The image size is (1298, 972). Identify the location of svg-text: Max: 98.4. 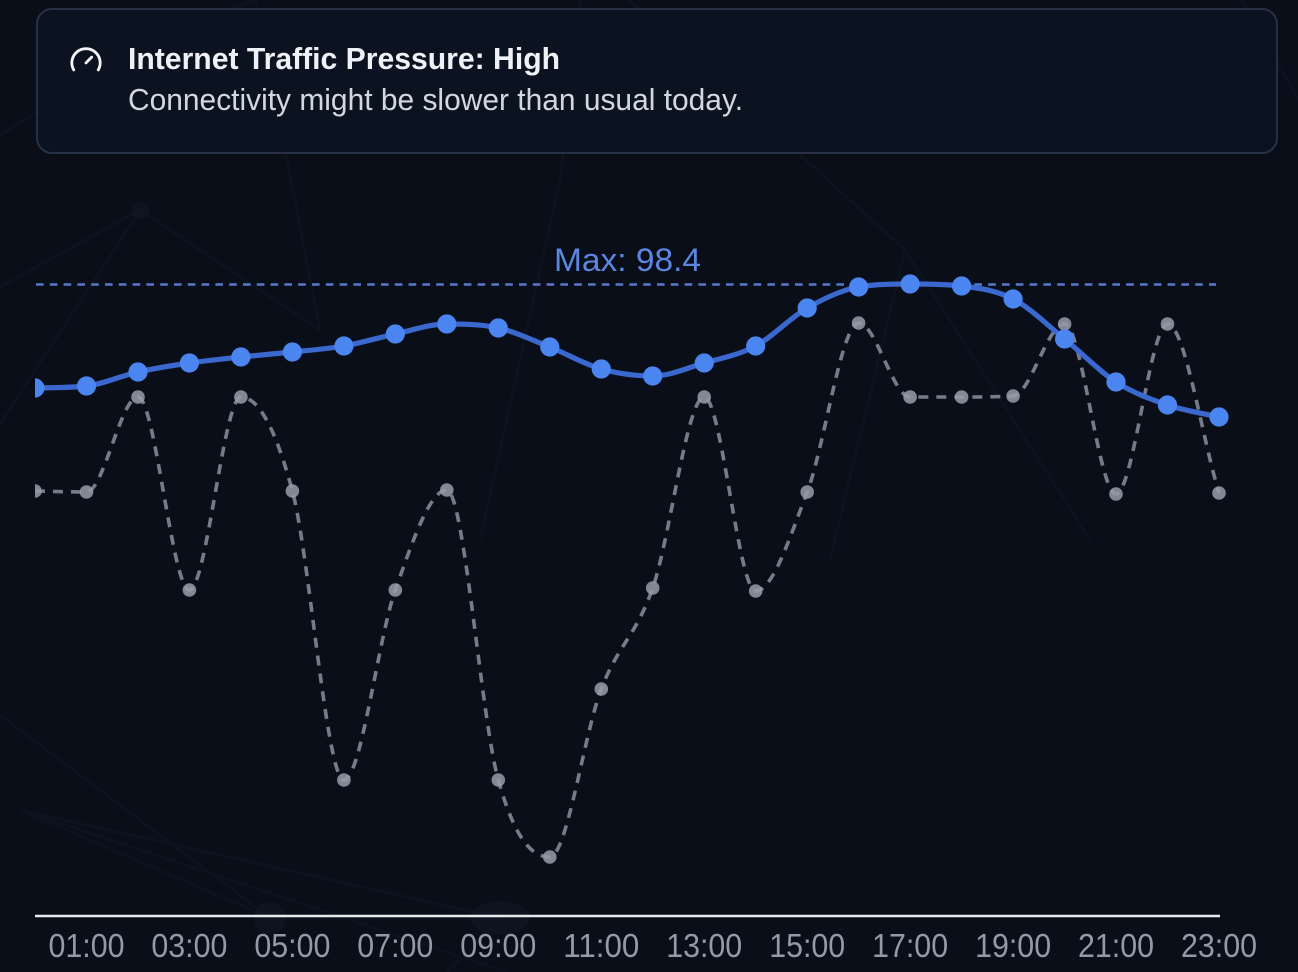
(627, 260).